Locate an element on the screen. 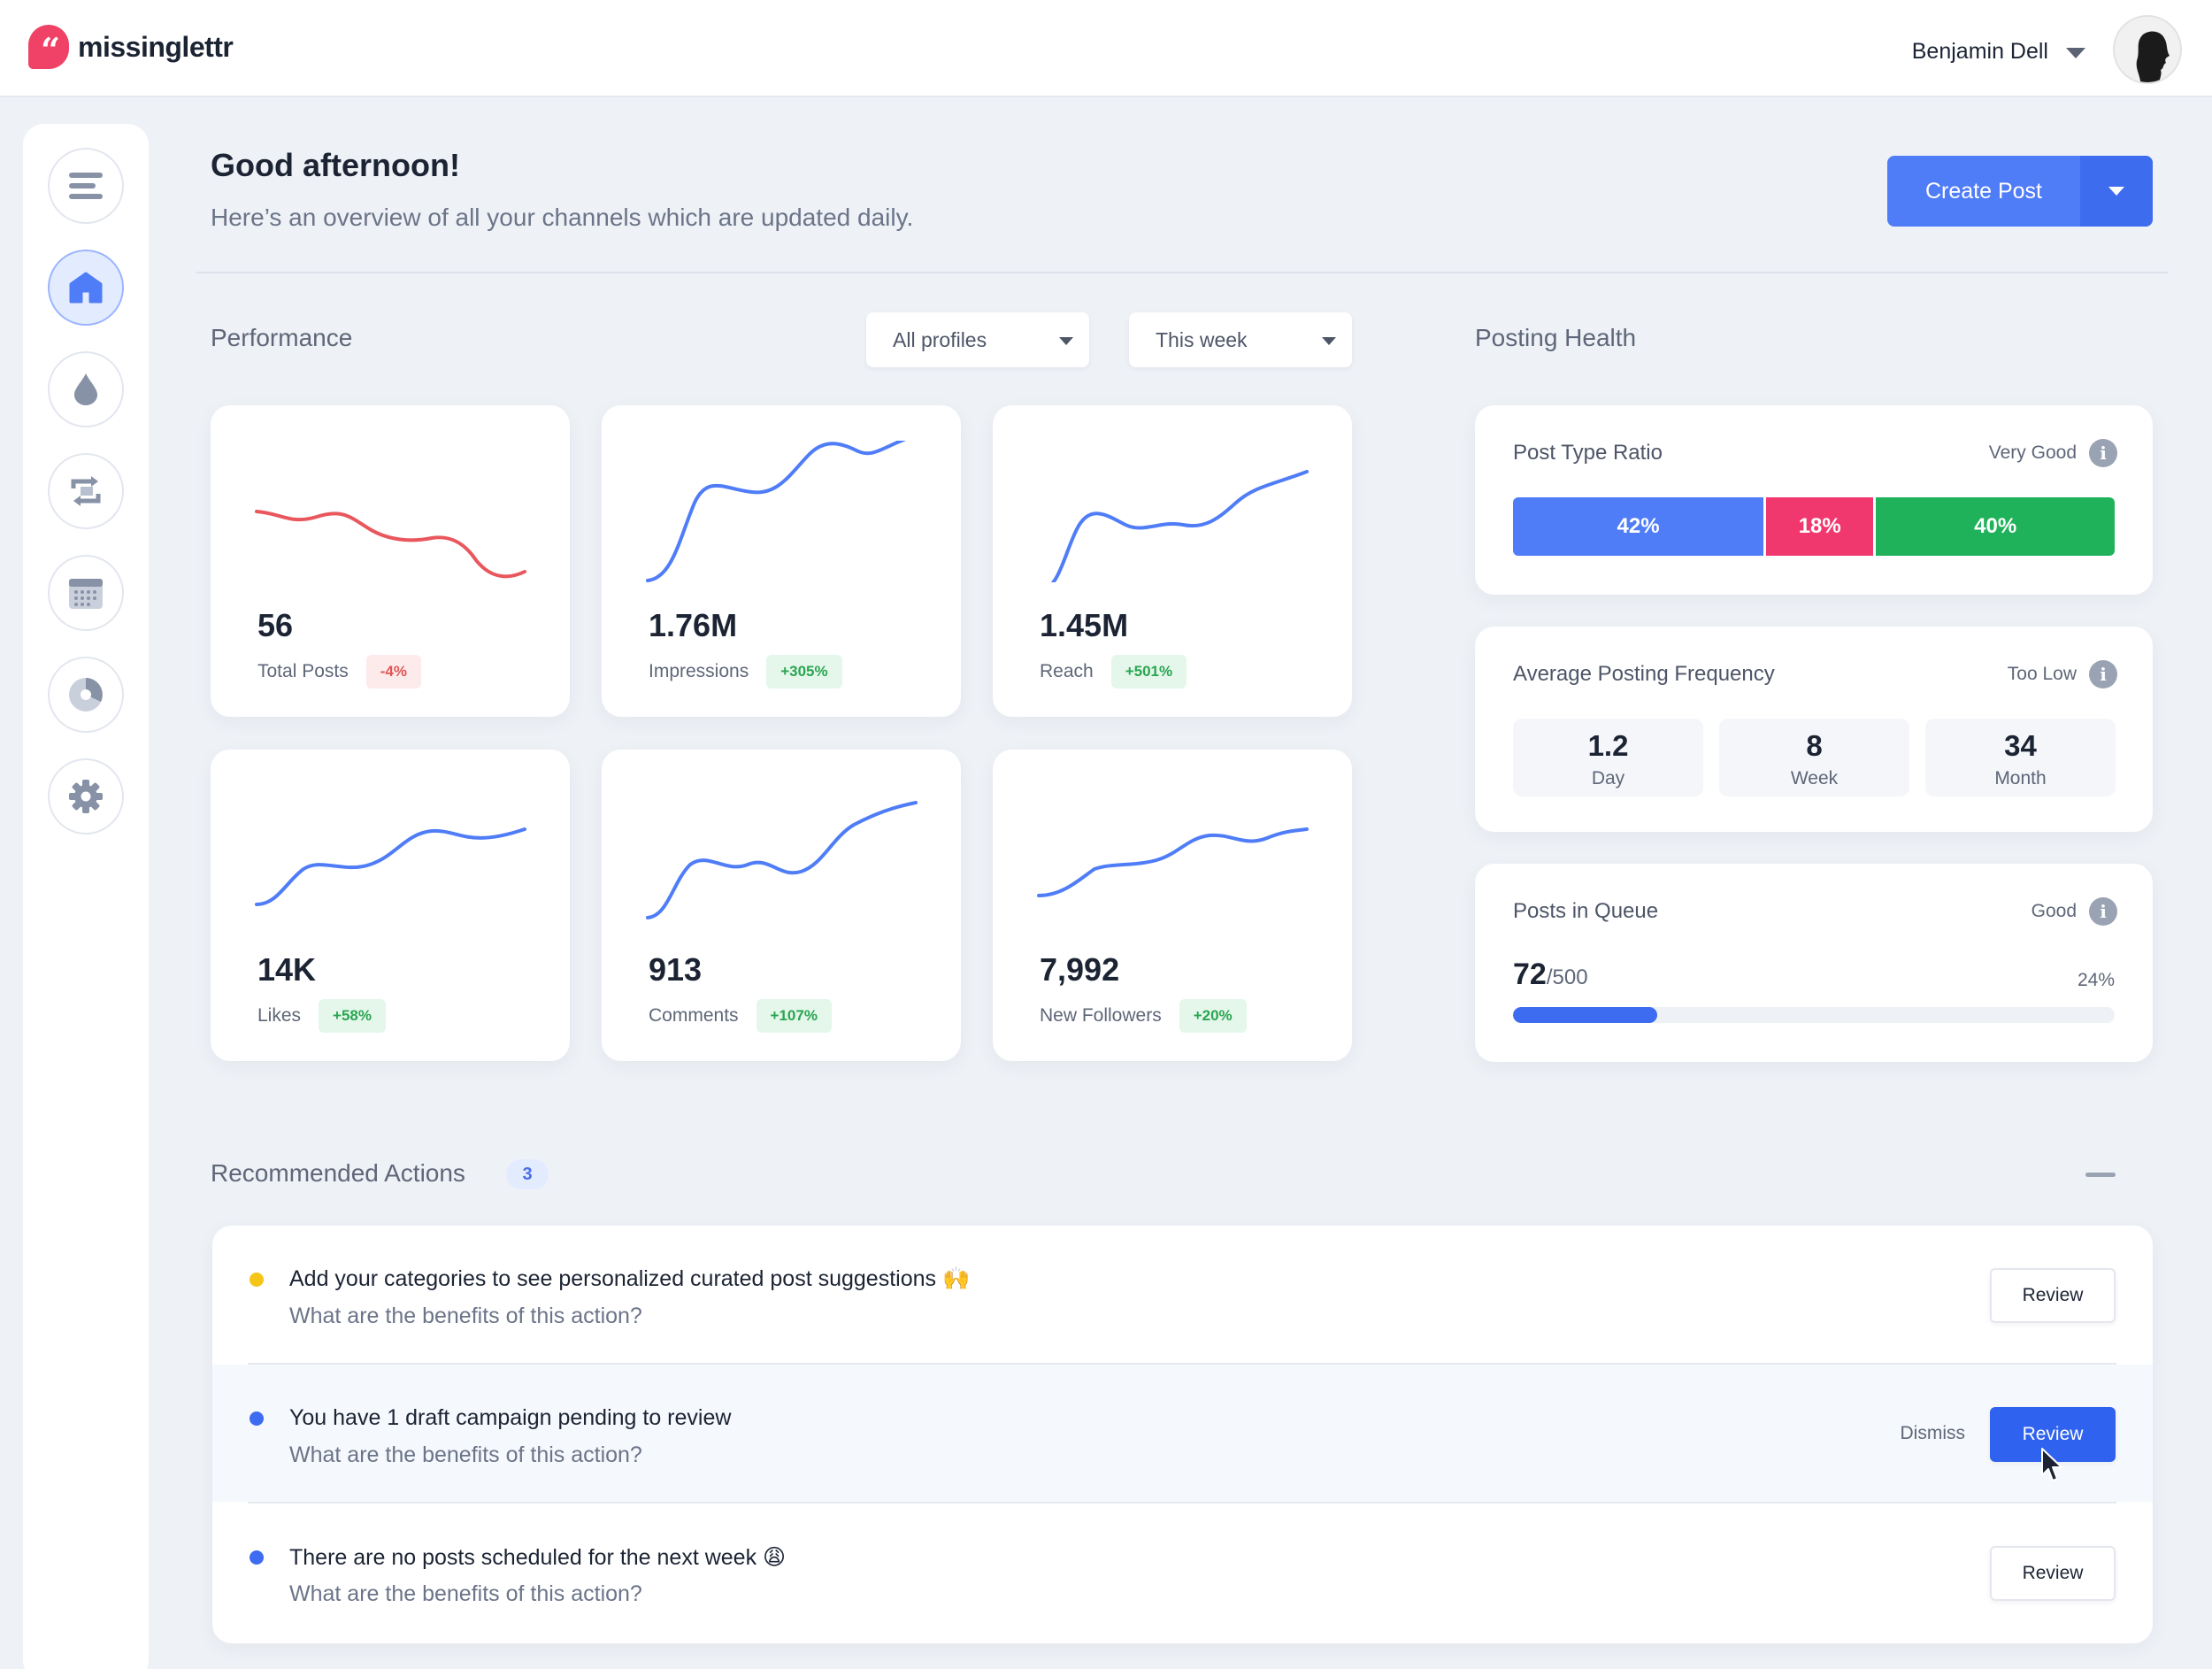 Image resolution: width=2212 pixels, height=1669 pixels. stat-card-reach: 1.45M Reach +501% is located at coordinates (1173, 561).